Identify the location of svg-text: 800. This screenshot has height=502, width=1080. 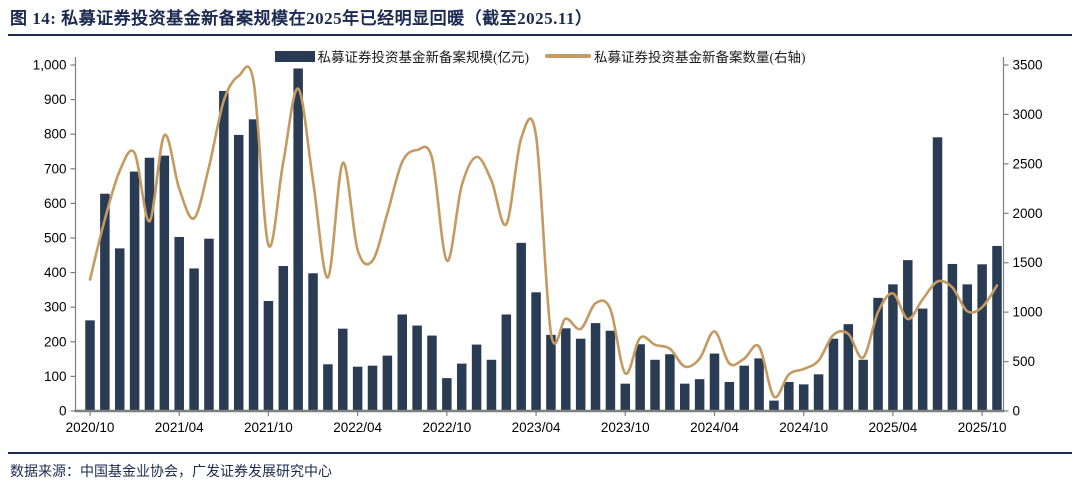
(55, 134).